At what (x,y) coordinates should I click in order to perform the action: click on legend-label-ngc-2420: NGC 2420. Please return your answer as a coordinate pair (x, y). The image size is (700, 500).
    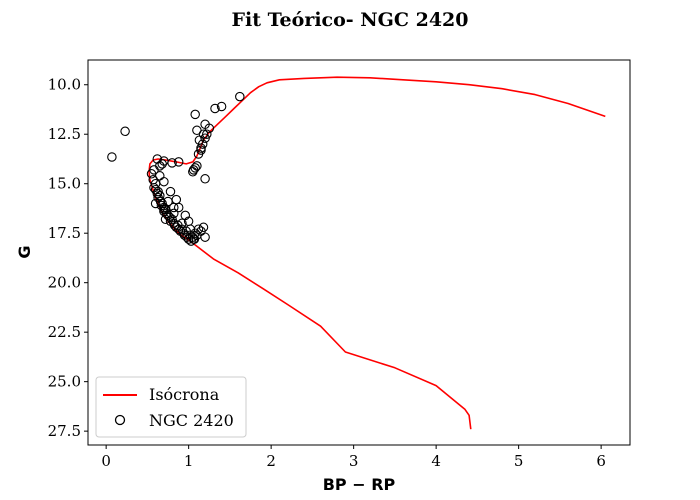
    Looking at the image, I should click on (191, 420).